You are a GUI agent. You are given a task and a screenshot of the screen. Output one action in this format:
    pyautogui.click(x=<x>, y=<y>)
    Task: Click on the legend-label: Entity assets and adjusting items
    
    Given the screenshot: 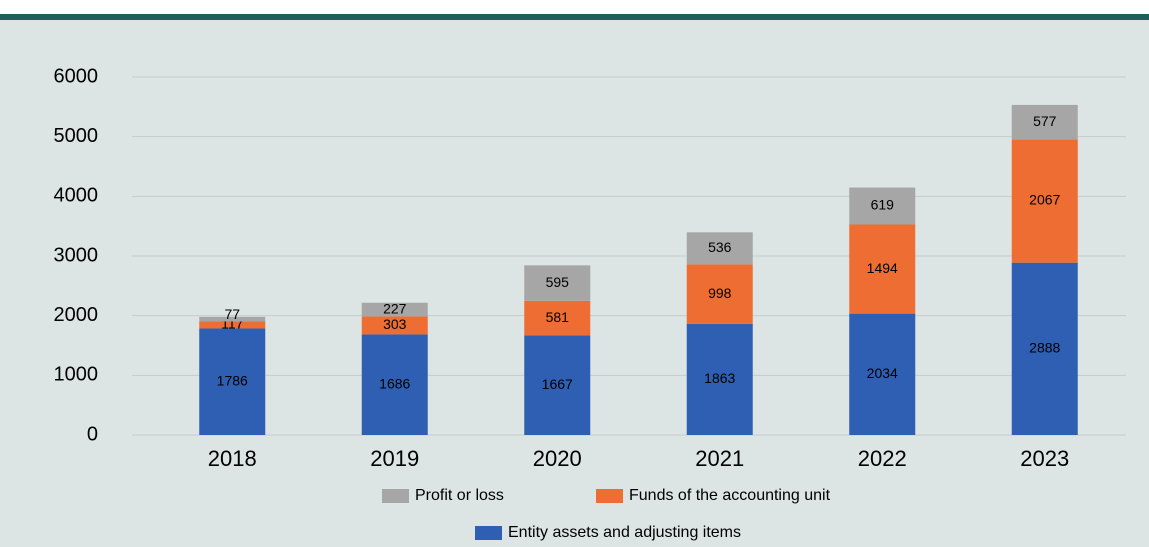 What is the action you would take?
    pyautogui.click(x=624, y=532)
    